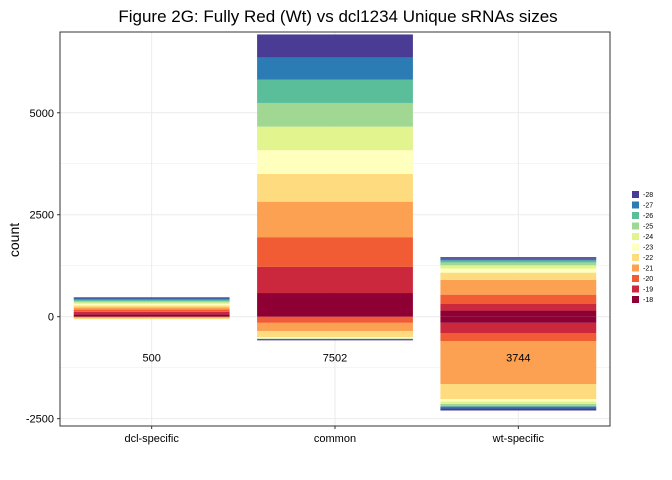  I want to click on y-axis: -2500 0 2500 5000, so click(43, 267).